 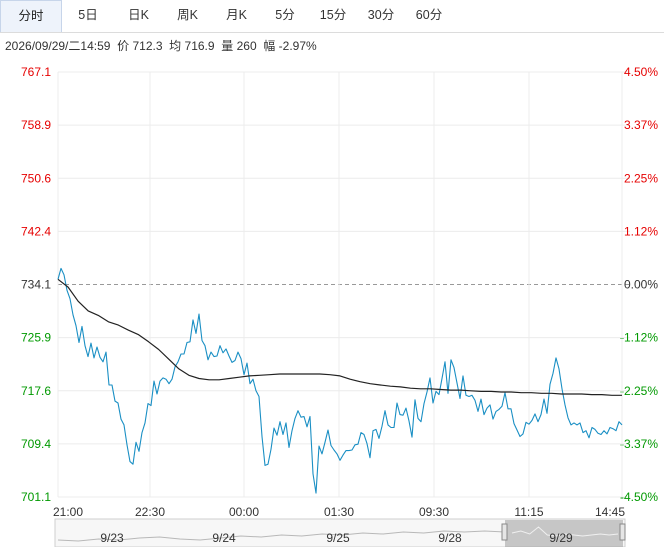 I want to click on pct-tick-label: 2.25%, so click(x=641, y=178).